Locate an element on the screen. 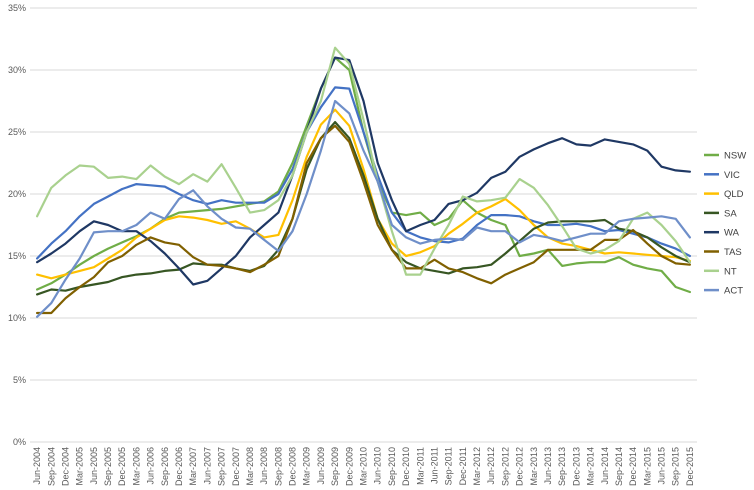 The height and width of the screenshot is (490, 754). x-tick-label: Jun-2013 is located at coordinates (548, 466).